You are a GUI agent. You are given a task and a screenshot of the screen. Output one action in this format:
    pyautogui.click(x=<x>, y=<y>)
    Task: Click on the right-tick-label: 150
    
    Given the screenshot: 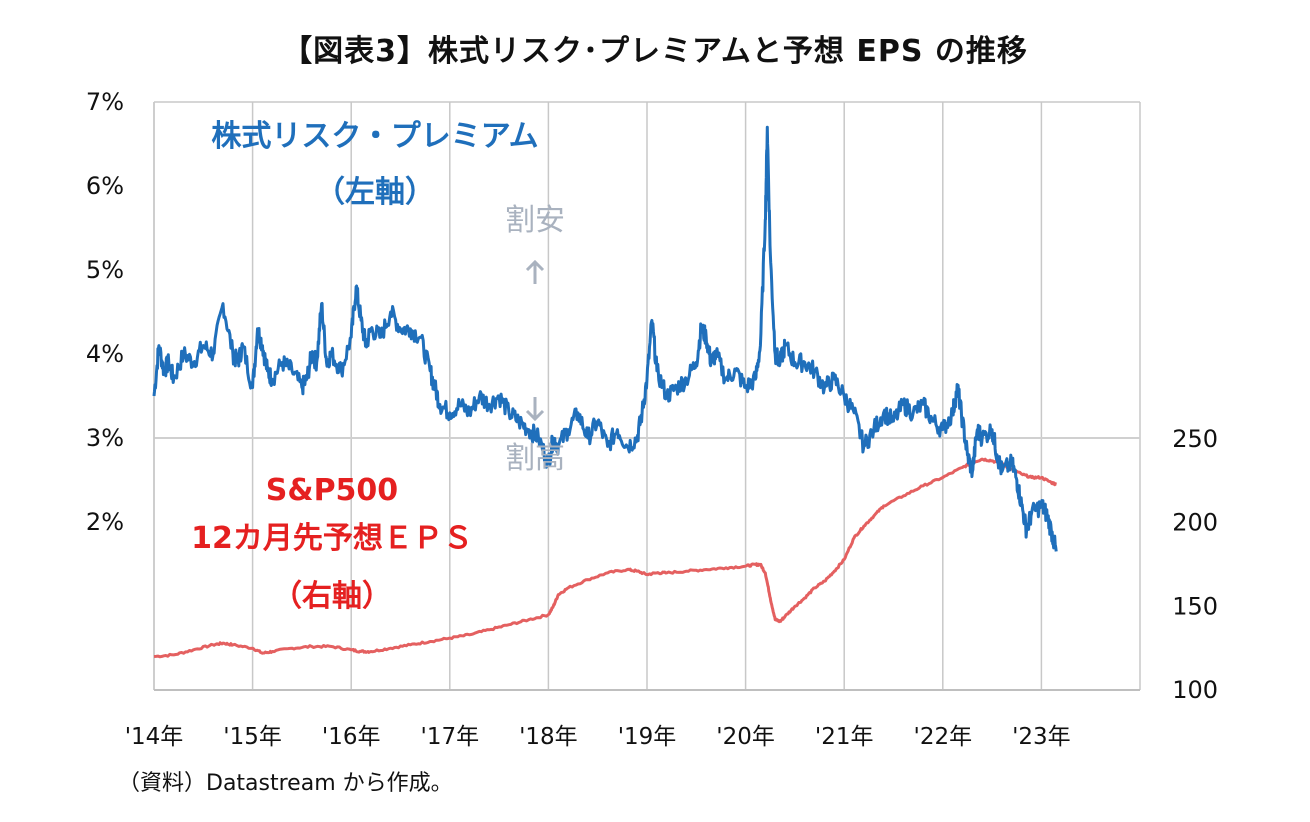 What is the action you would take?
    pyautogui.click(x=1195, y=606)
    